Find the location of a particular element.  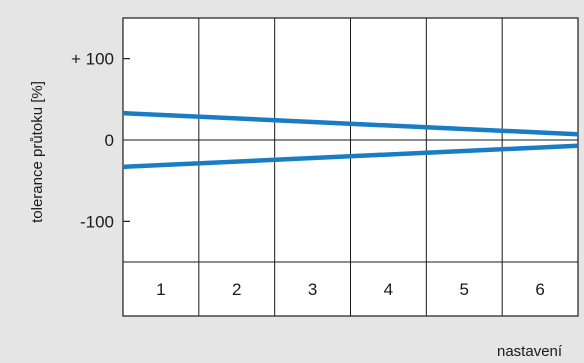

y-axis-title: tolerance průtoku [%] is located at coordinates (37, 152).